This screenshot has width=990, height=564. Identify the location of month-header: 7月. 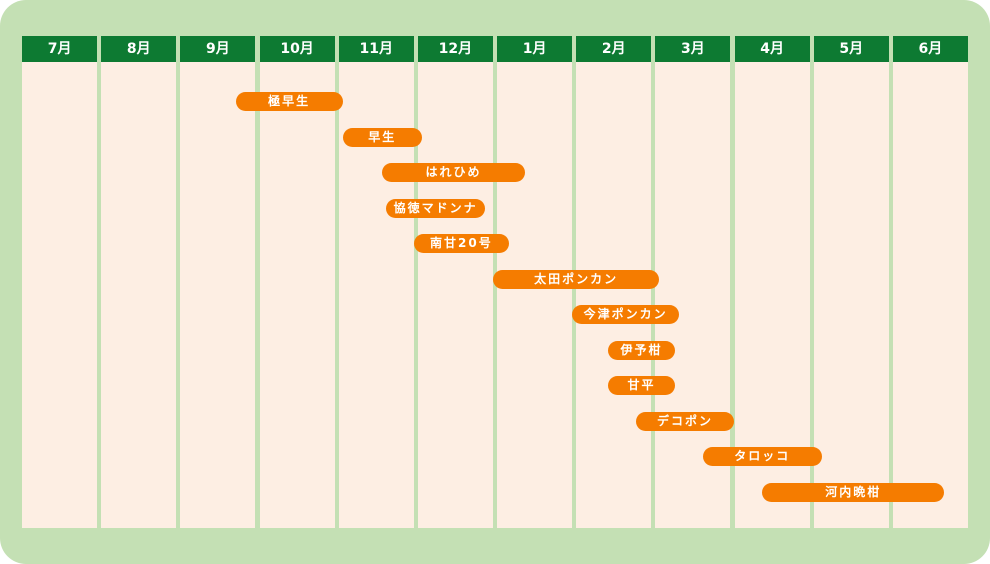
(60, 49).